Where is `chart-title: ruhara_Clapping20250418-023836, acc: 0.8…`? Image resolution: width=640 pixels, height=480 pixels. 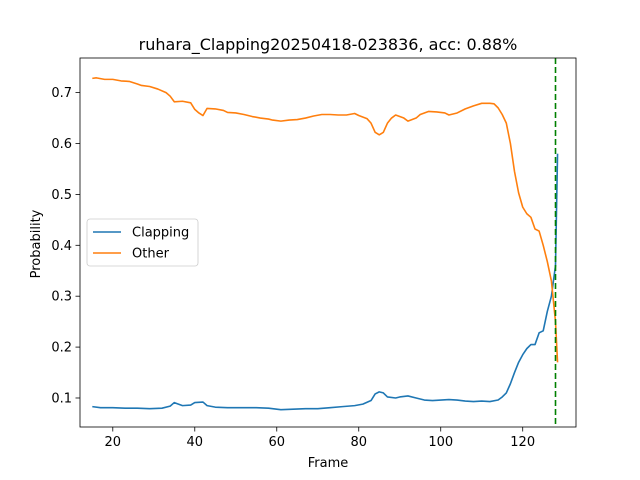 chart-title: ruhara_Clapping20250418-023836, acc: 0.8… is located at coordinates (328, 45).